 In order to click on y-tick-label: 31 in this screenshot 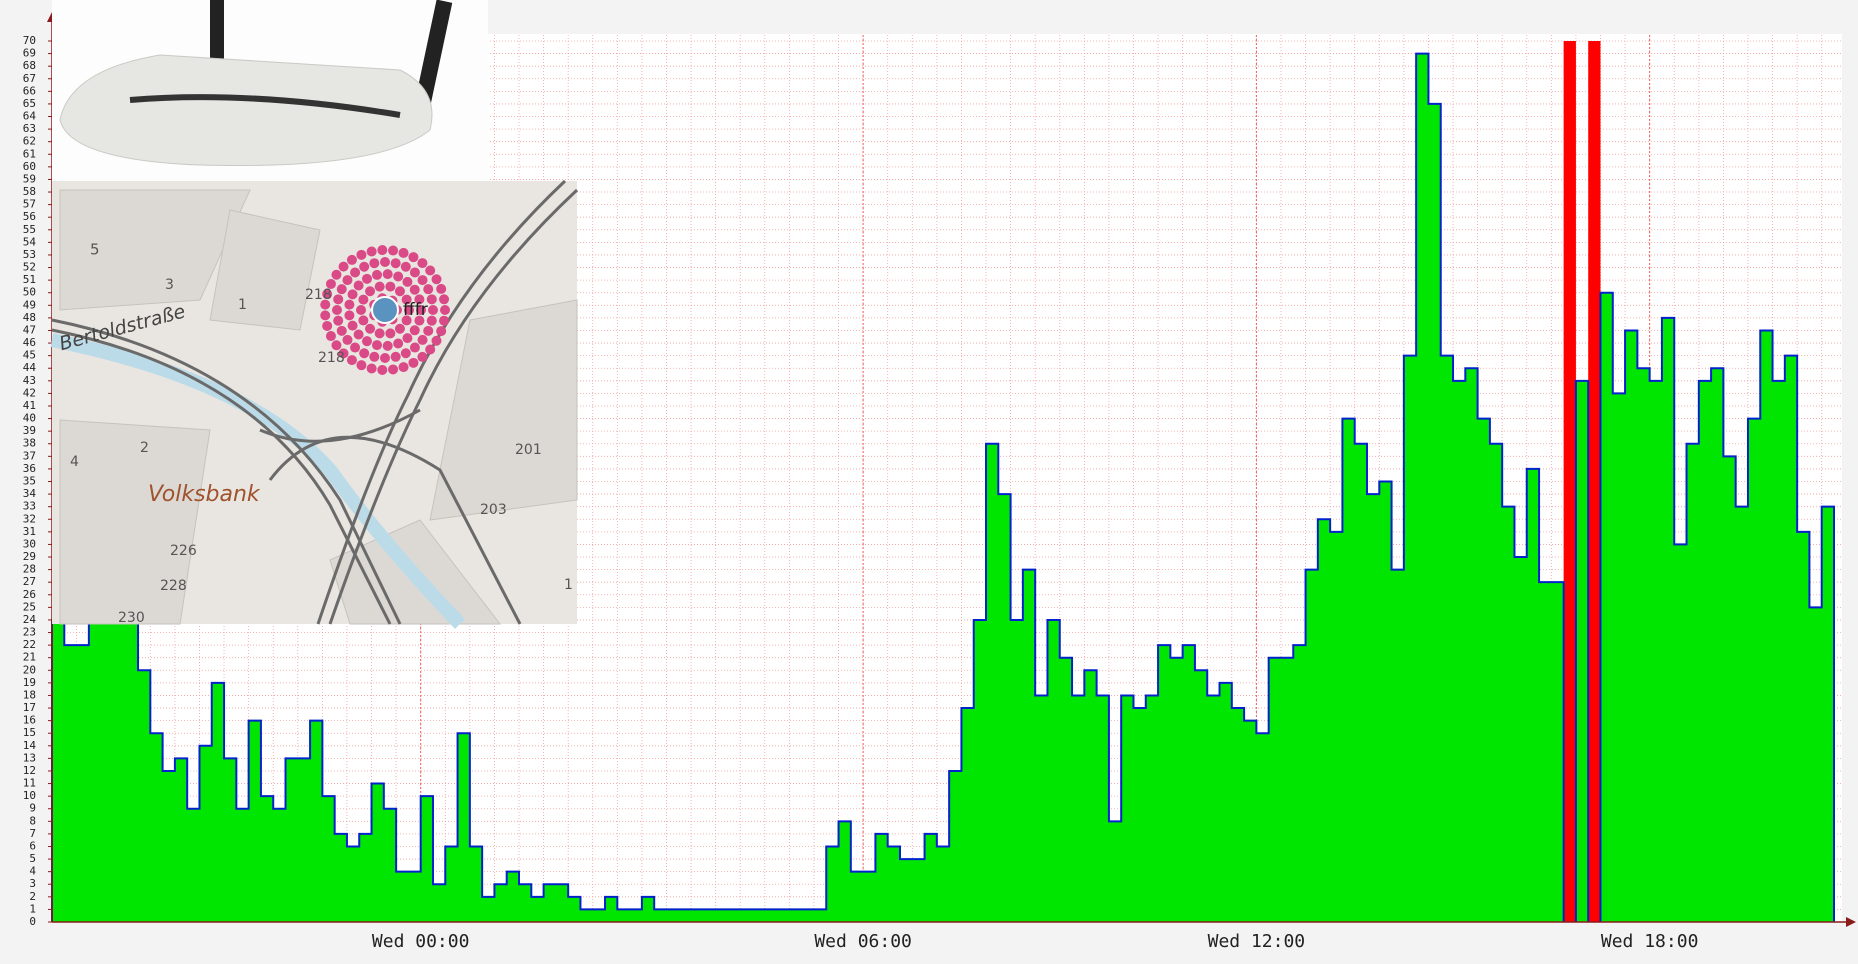, I will do `click(29, 531)`.